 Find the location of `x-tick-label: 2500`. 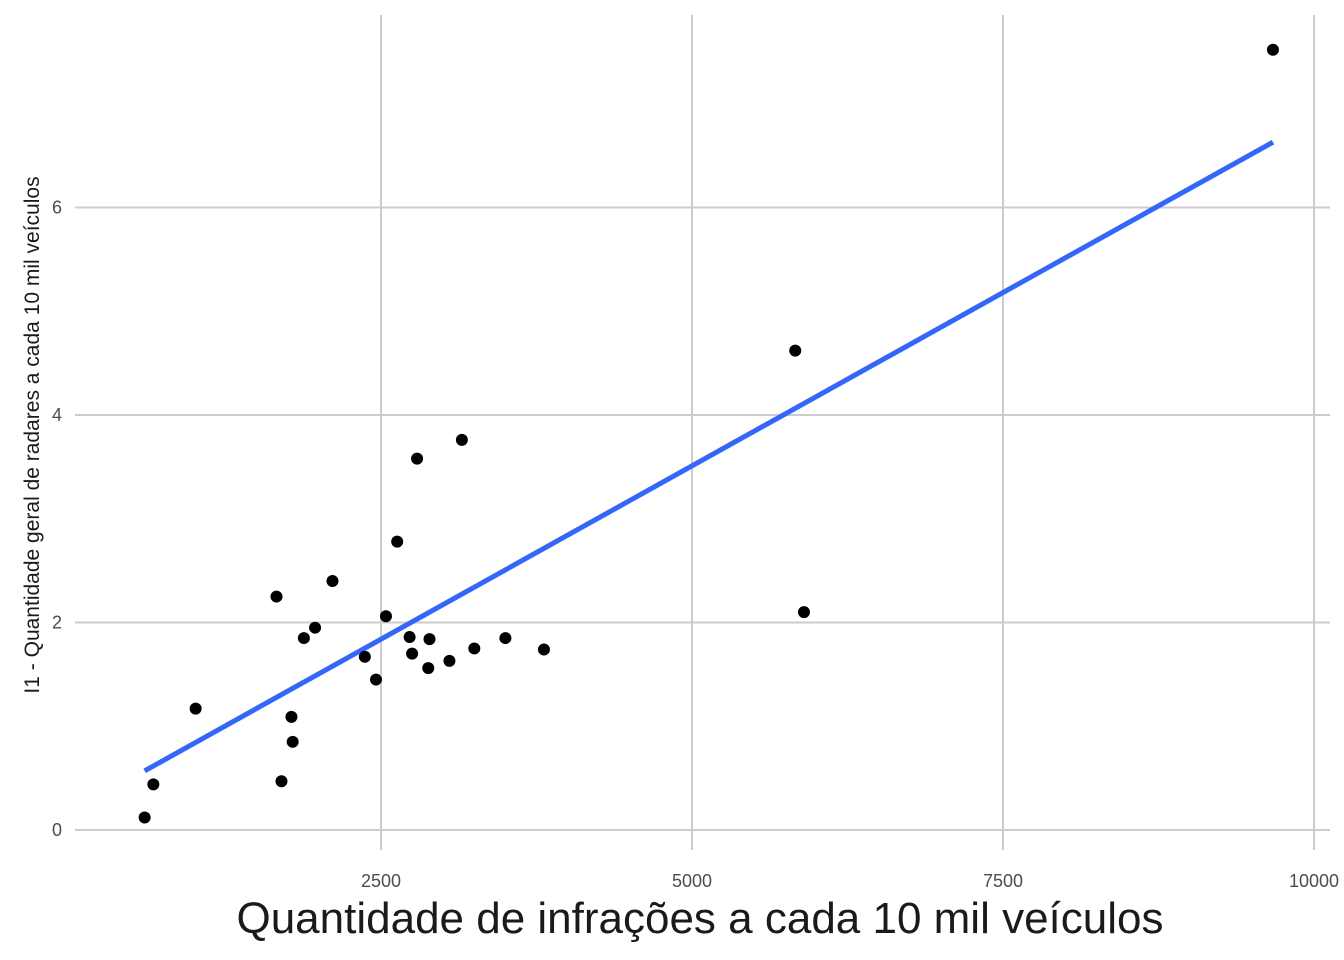

x-tick-label: 2500 is located at coordinates (381, 881).